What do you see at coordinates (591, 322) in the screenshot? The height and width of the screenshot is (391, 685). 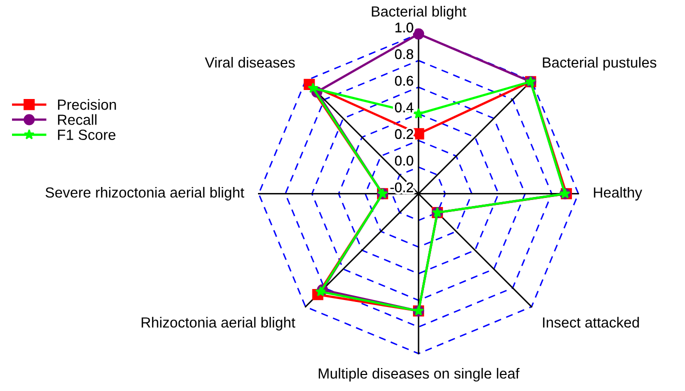 I see `spoke-label: Insect attacked` at bounding box center [591, 322].